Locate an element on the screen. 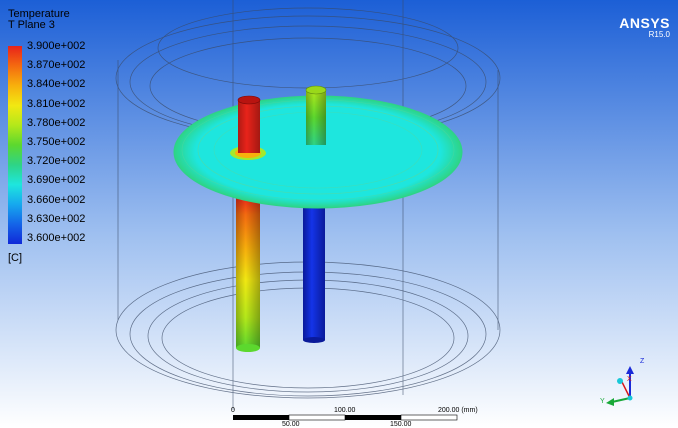 This screenshot has height=428, width=678. legend-value: 3.660e+002 is located at coordinates (56, 199).